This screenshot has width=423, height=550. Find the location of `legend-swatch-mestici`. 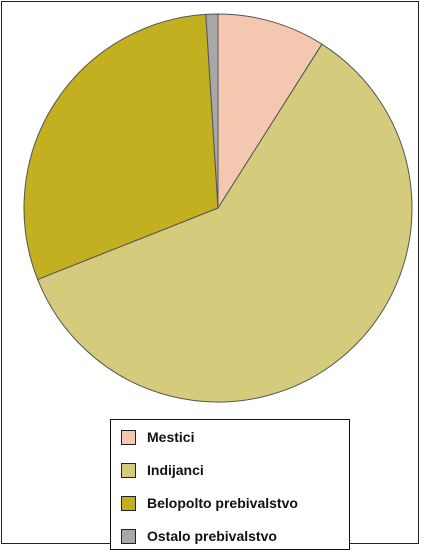

legend-swatch-mestici is located at coordinates (128, 437).